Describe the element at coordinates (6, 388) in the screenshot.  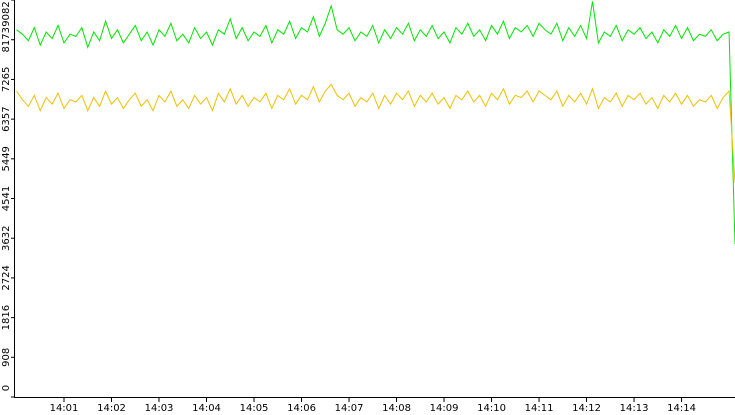
I see `y-tick-label: 0` at that location.